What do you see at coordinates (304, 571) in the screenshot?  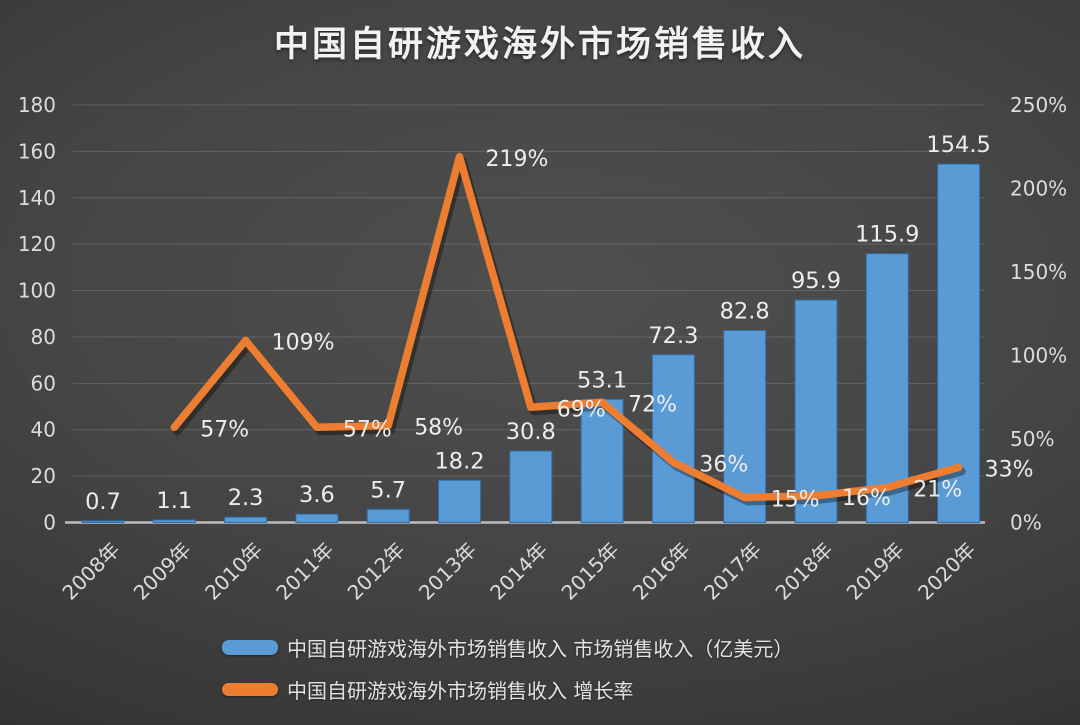 I see `x-axis-label: 2011年` at bounding box center [304, 571].